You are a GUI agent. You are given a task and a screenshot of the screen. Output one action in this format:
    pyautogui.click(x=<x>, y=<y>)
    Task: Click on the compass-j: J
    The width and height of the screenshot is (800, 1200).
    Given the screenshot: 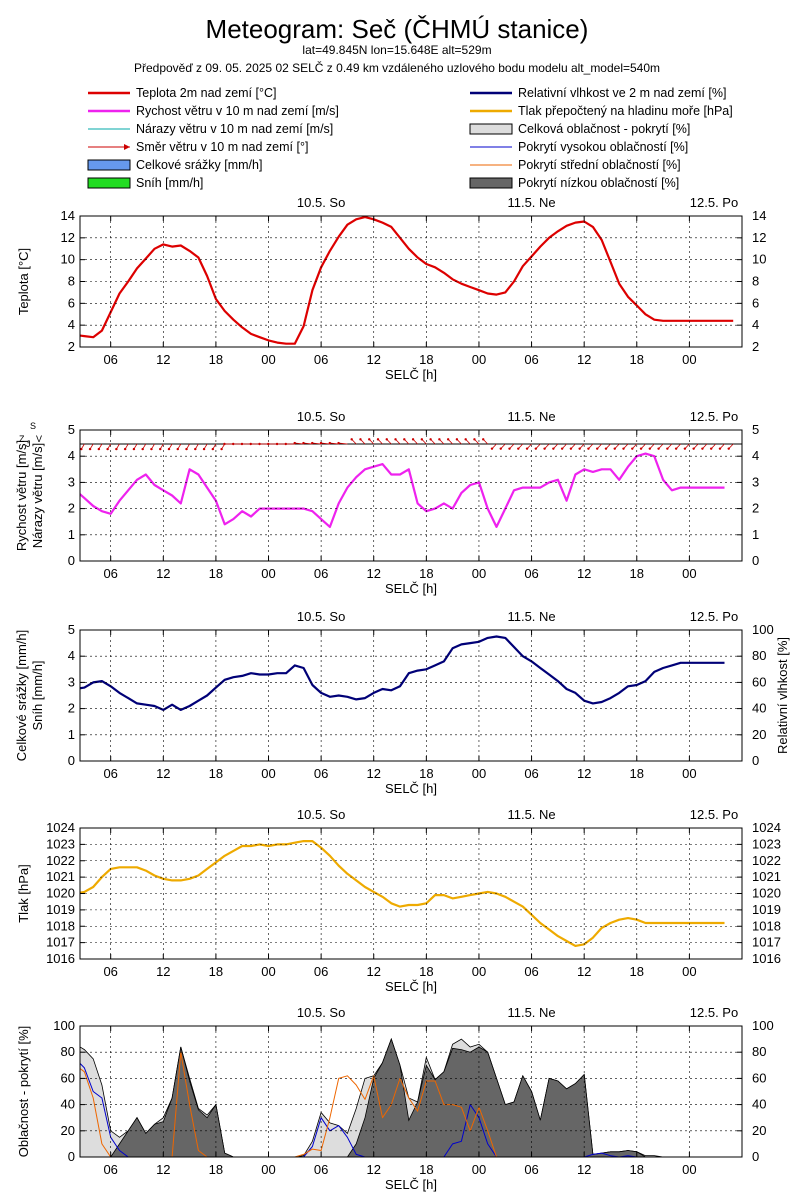 What is the action you would take?
    pyautogui.click(x=28, y=444)
    